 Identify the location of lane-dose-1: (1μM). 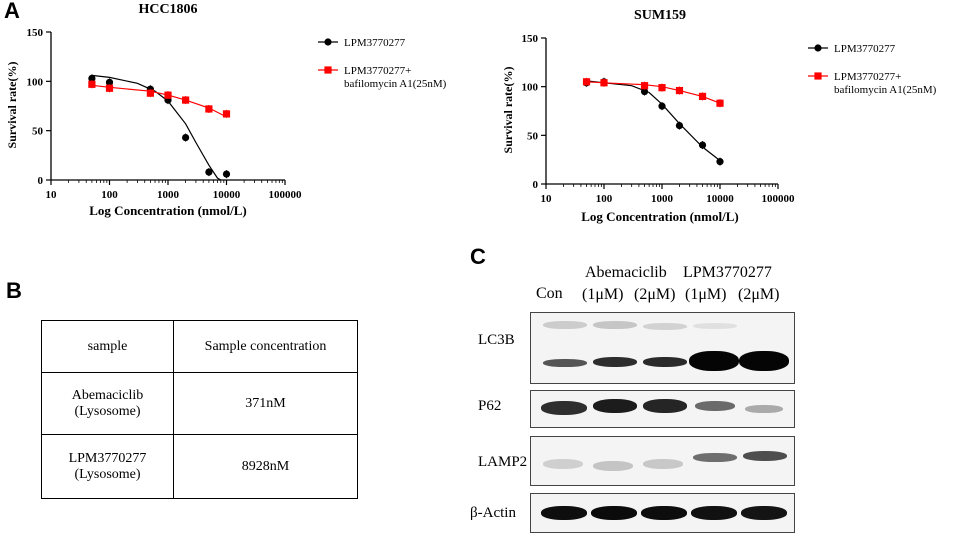
(603, 294).